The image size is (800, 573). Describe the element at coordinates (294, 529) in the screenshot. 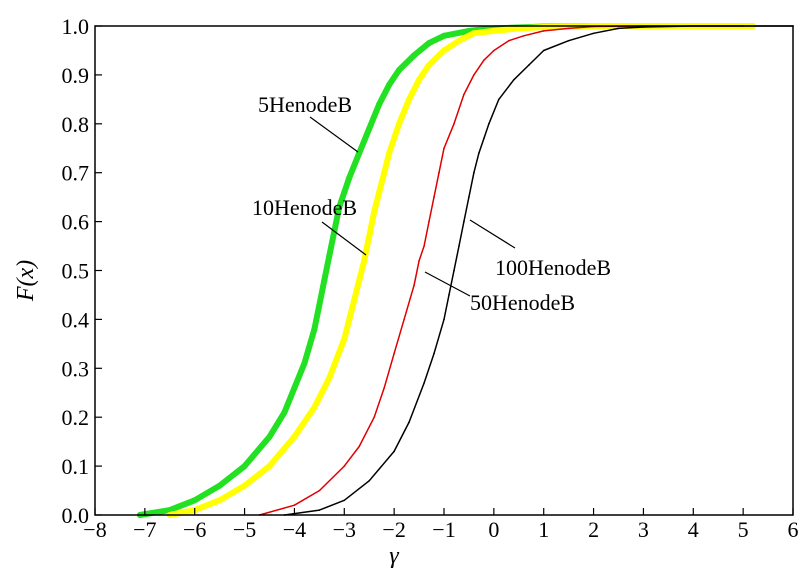

I see `x-tick-label: −4` at that location.